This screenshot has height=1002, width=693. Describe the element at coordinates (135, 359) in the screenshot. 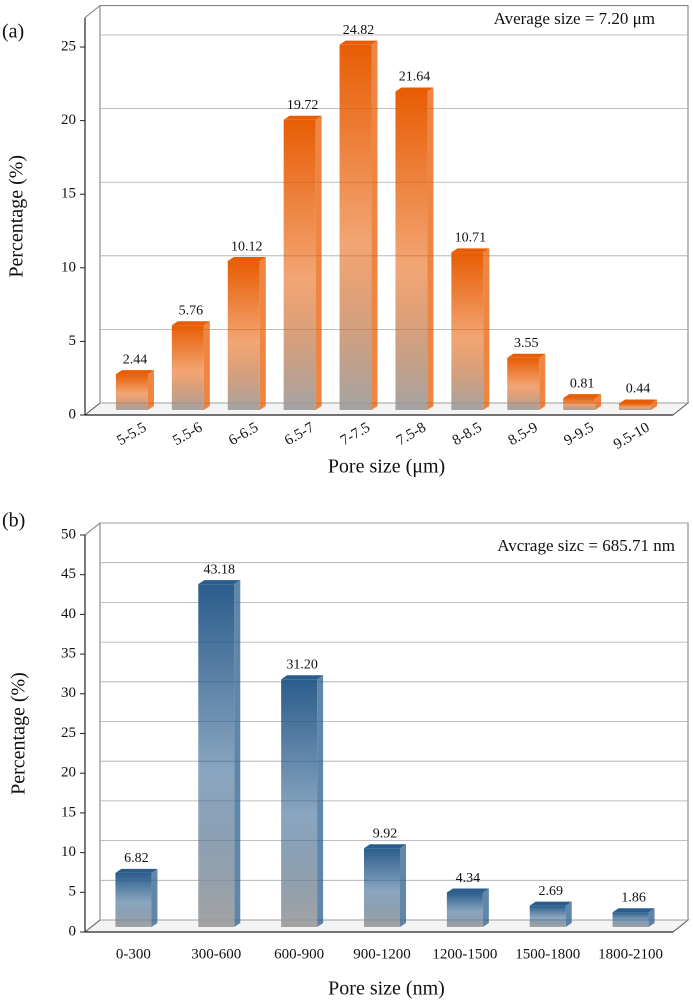

I see `value-label: 2.44` at that location.